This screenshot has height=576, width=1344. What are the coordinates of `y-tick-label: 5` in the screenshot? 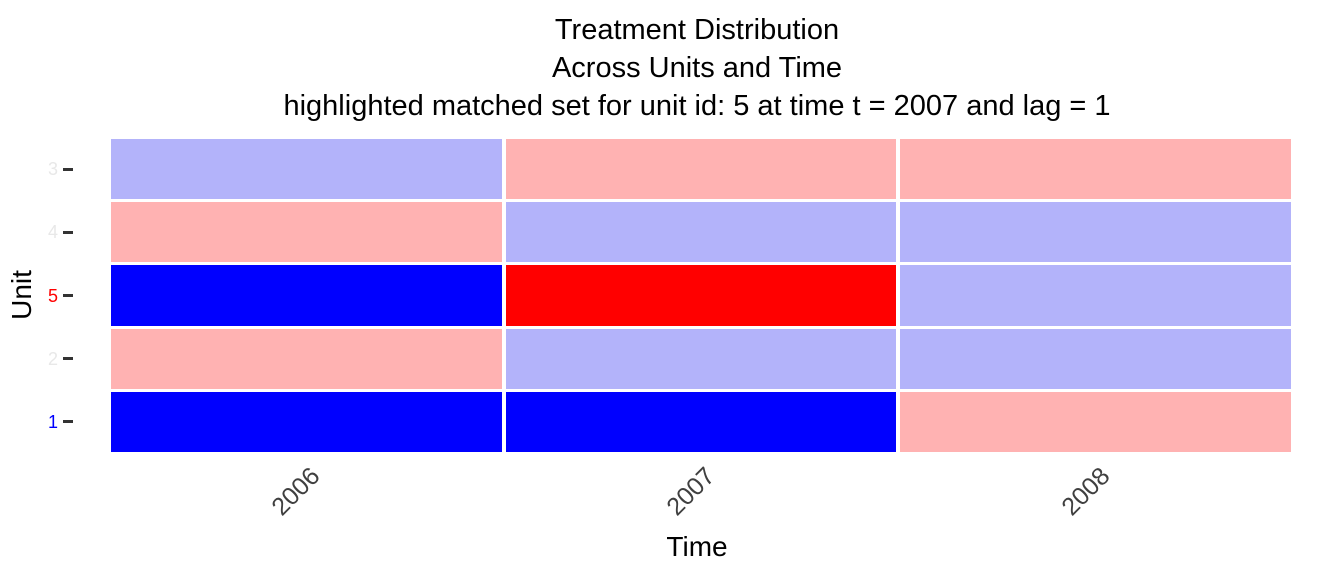 It's located at (52, 295).